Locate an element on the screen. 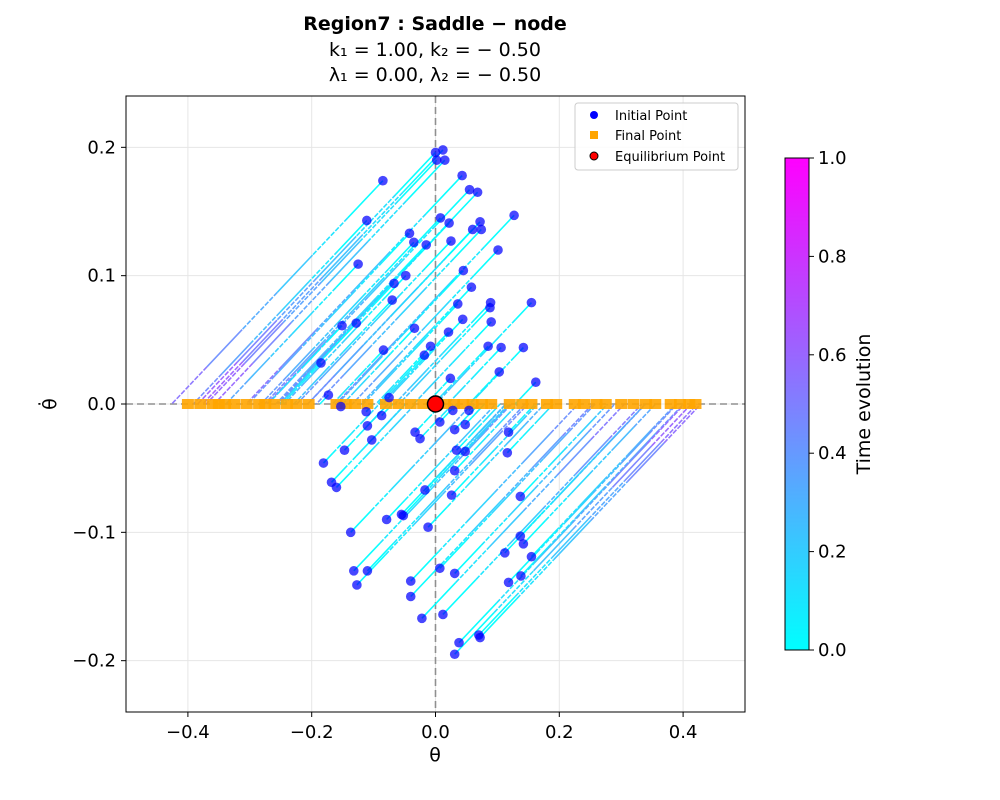  y-tick-label: −0.2 is located at coordinates (94, 661).